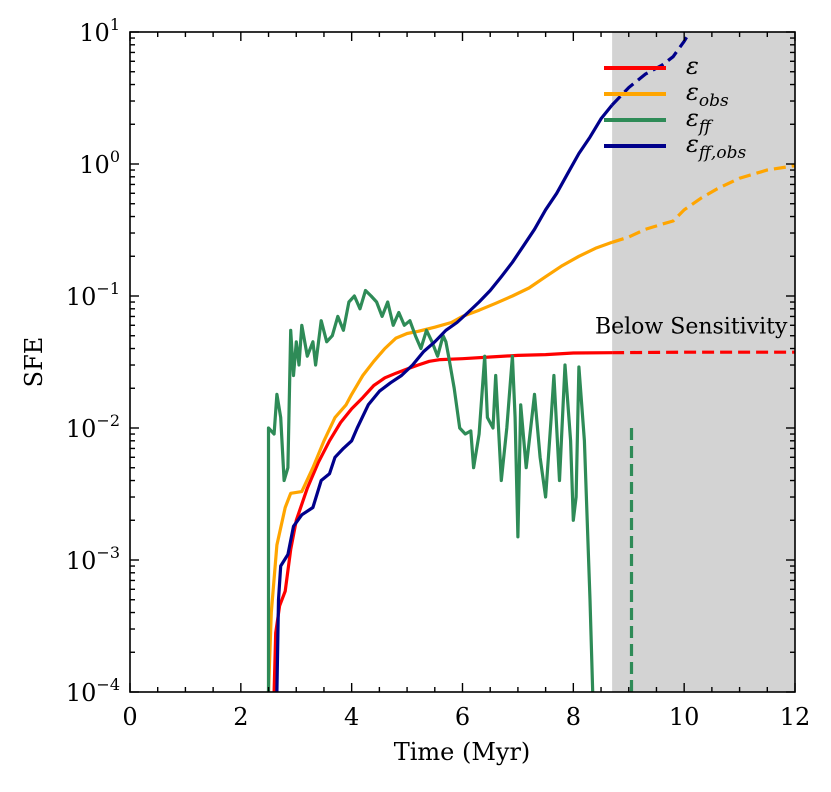 This screenshot has height=792, width=831. Describe the element at coordinates (707, 94) in the screenshot. I see `legend-label-epsilon_obs: εobs` at that location.